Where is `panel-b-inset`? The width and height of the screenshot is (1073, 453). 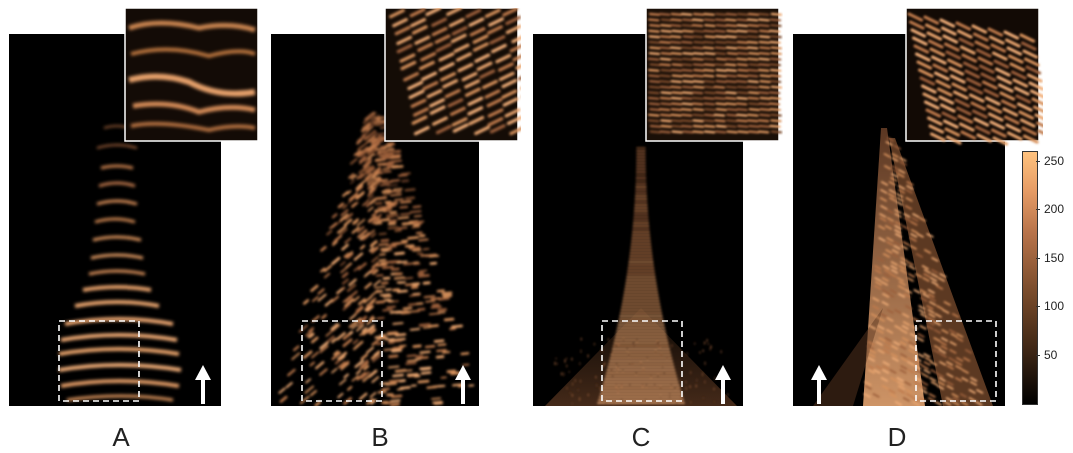
panel-b-inset is located at coordinates (453, 74).